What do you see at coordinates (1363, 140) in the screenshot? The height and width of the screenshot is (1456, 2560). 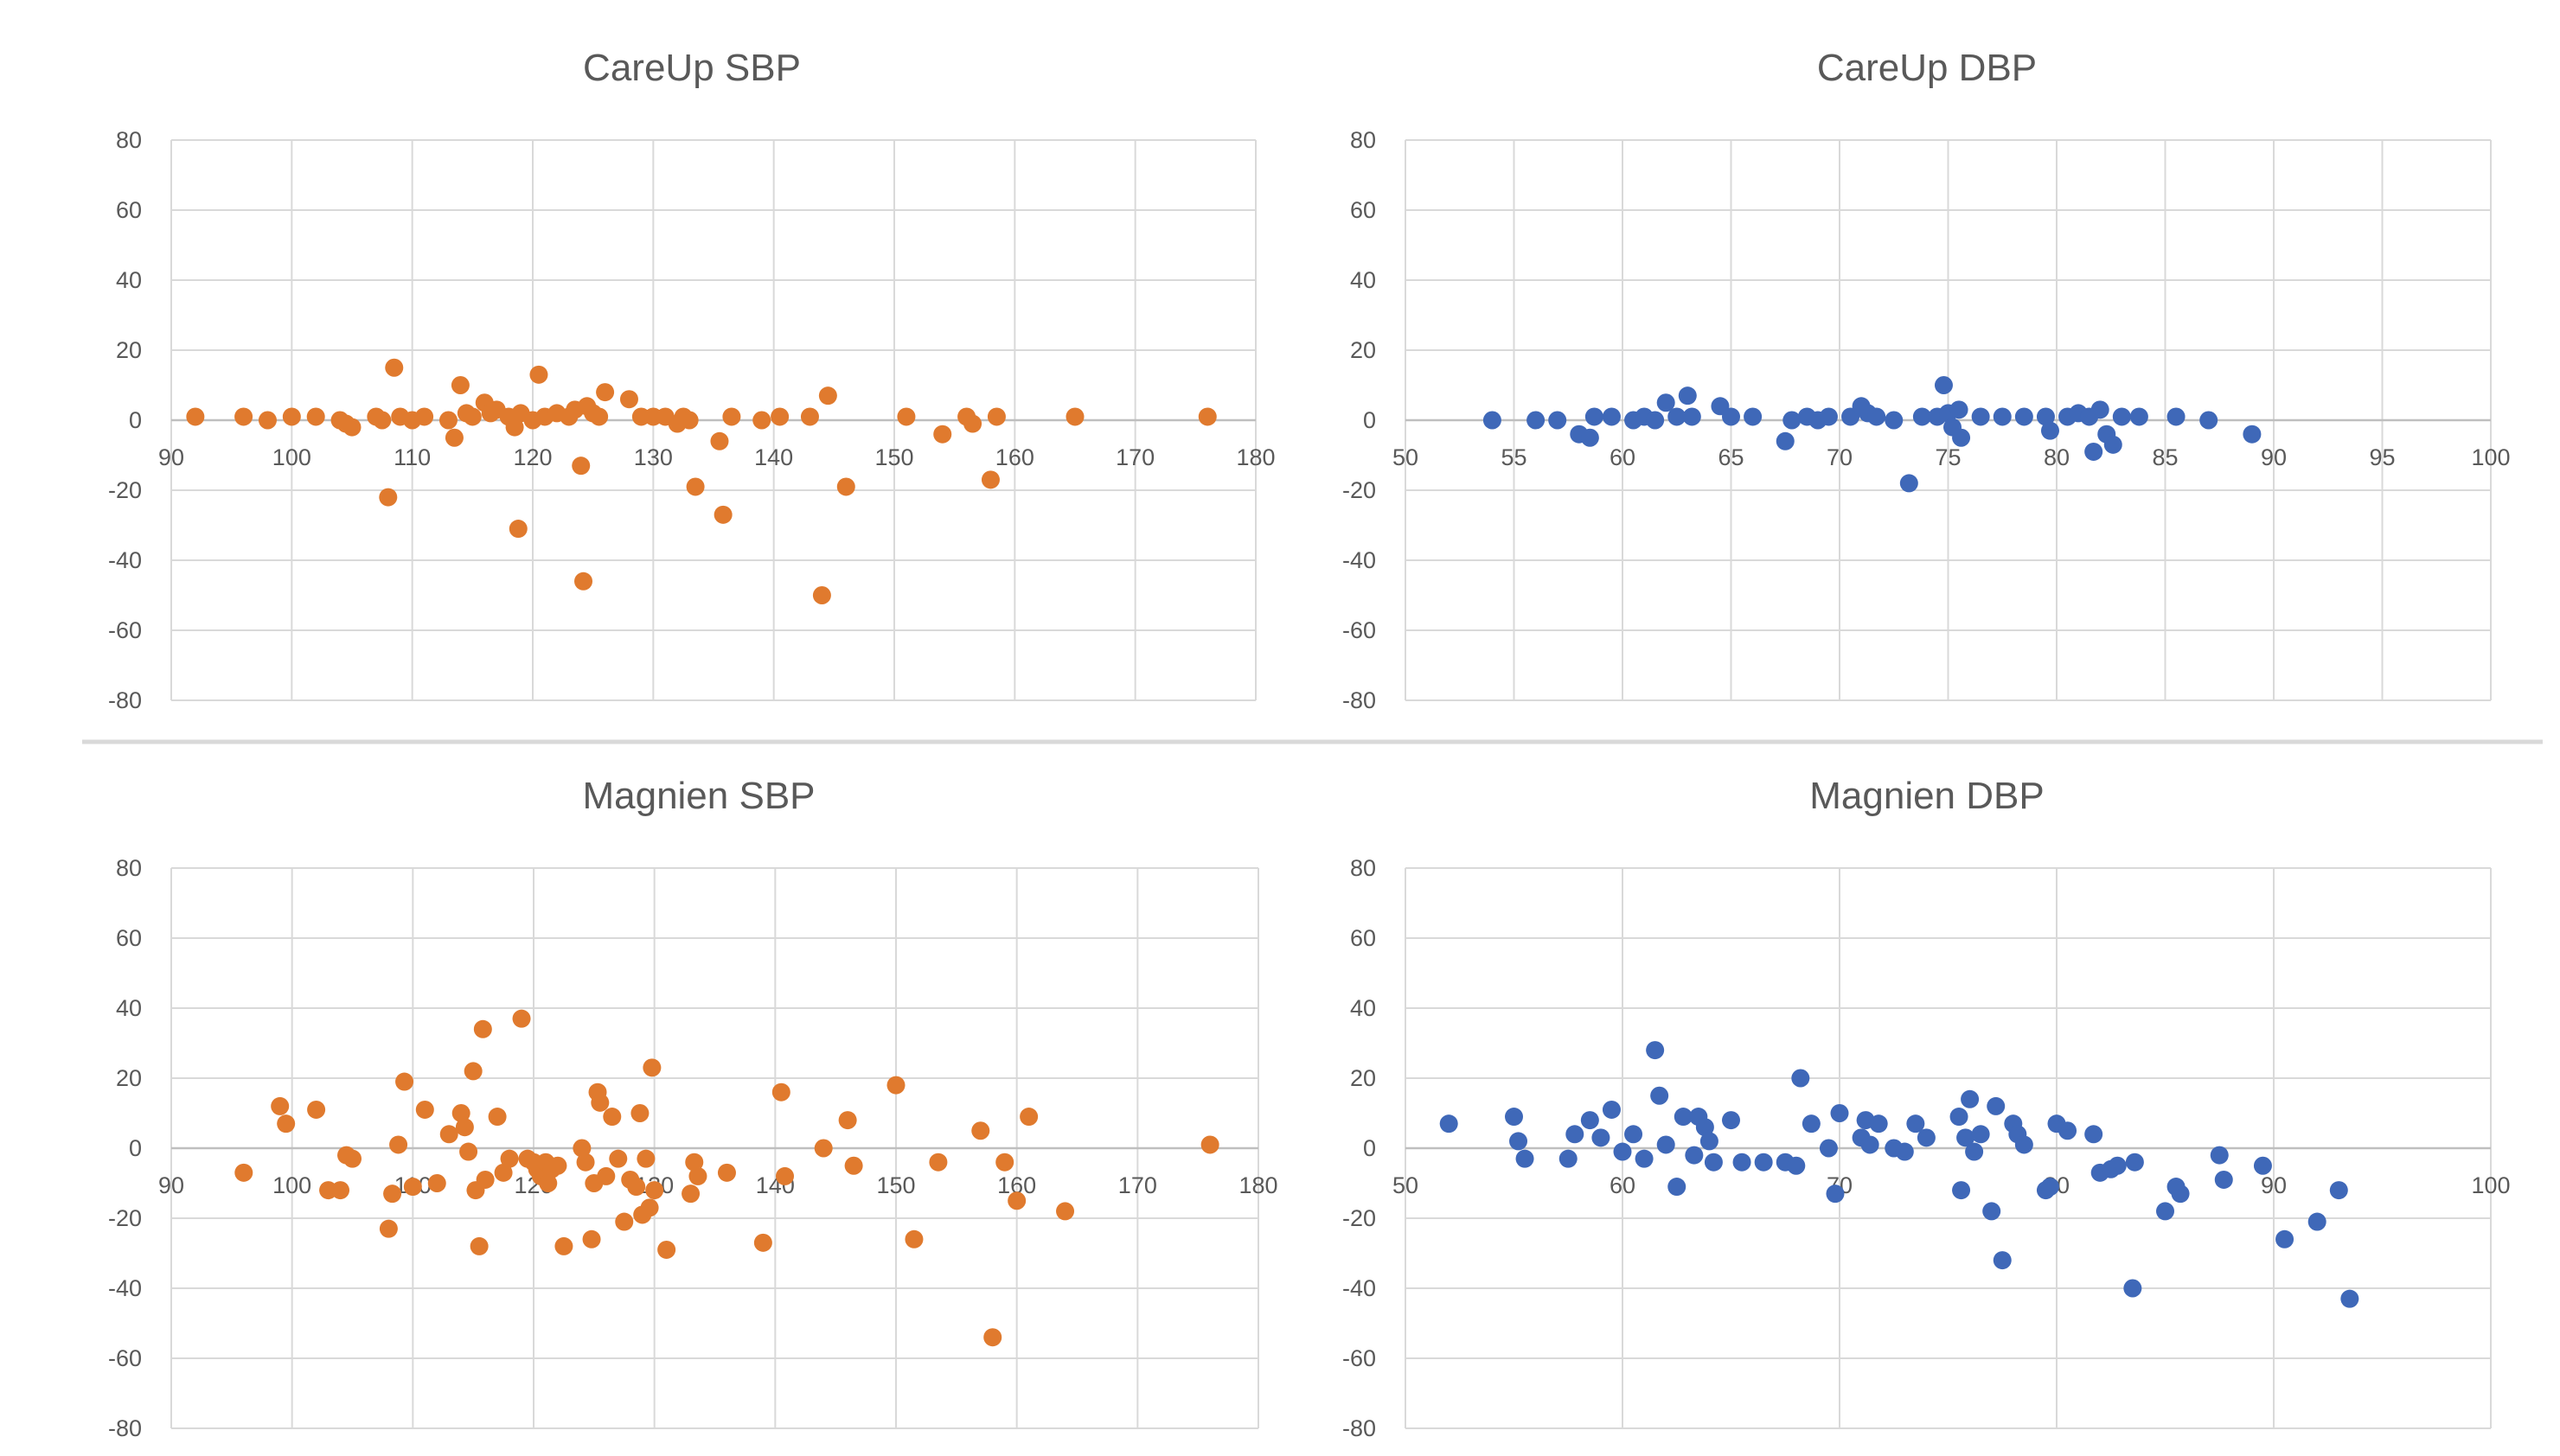 I see `y-tick-label: 80` at bounding box center [1363, 140].